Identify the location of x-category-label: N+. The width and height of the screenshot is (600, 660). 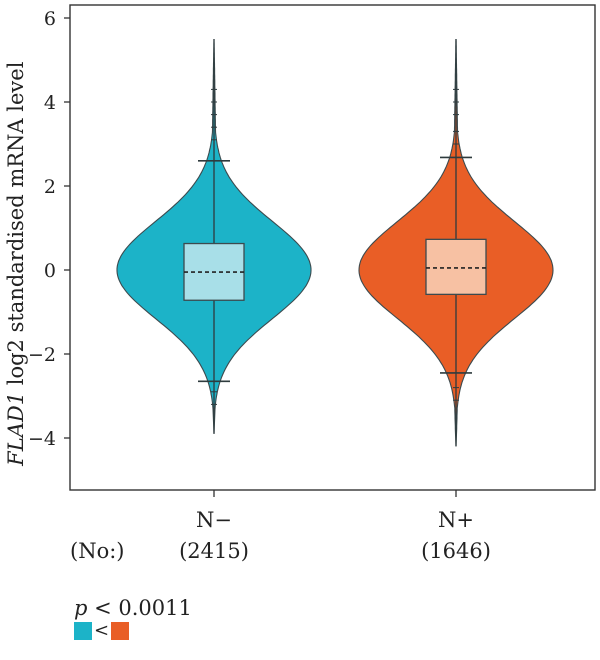
(456, 520).